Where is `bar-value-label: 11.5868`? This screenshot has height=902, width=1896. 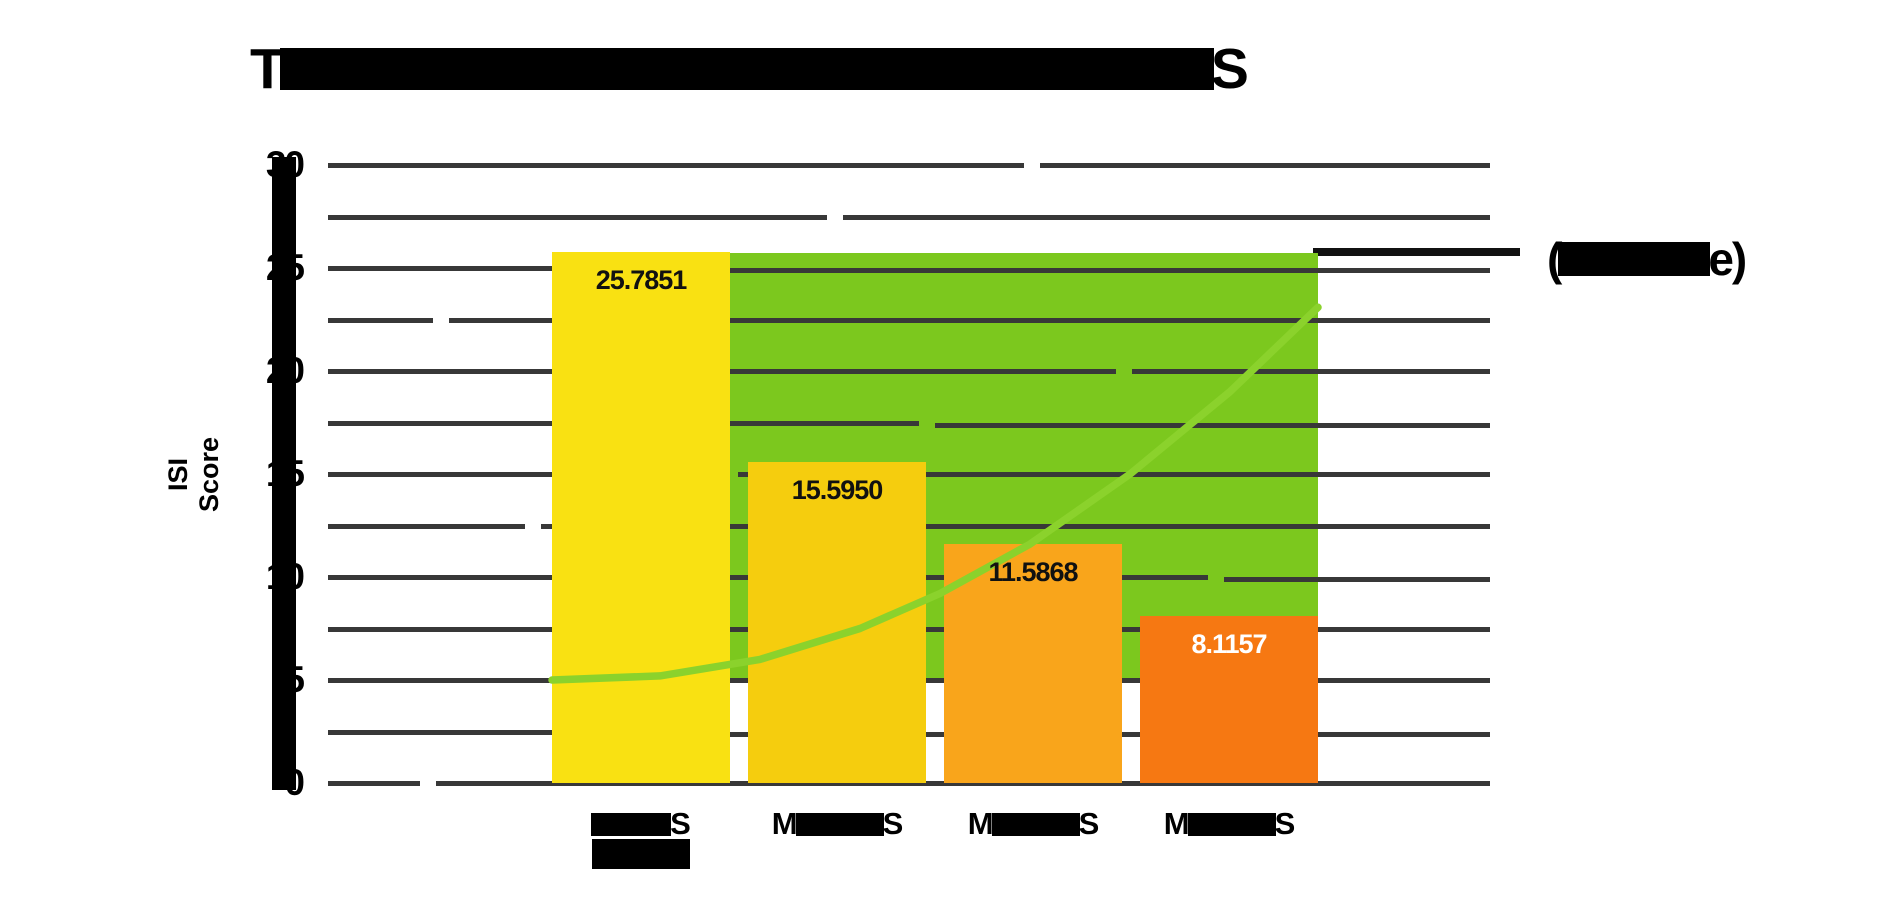
bar-value-label: 11.5868 is located at coordinates (1033, 572).